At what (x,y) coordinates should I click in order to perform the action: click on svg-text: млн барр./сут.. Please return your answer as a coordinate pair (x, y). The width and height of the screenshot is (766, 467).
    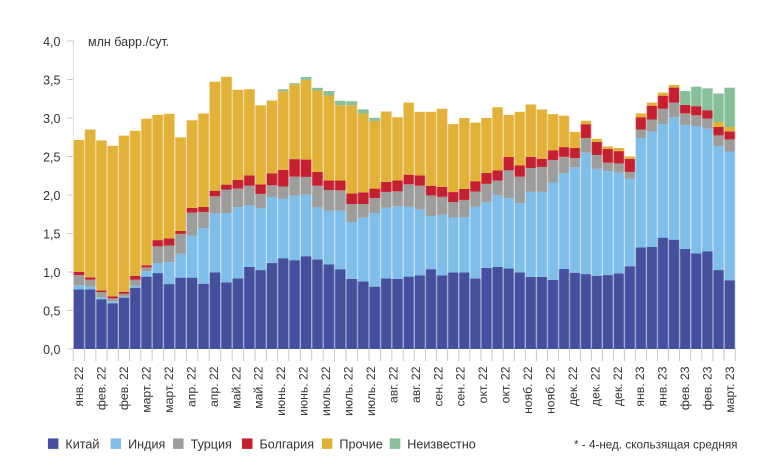
    Looking at the image, I should click on (128, 42).